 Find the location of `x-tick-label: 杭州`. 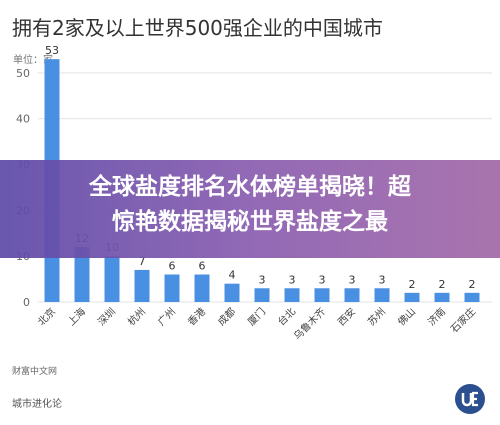

x-tick-label: 杭州 is located at coordinates (136, 316).